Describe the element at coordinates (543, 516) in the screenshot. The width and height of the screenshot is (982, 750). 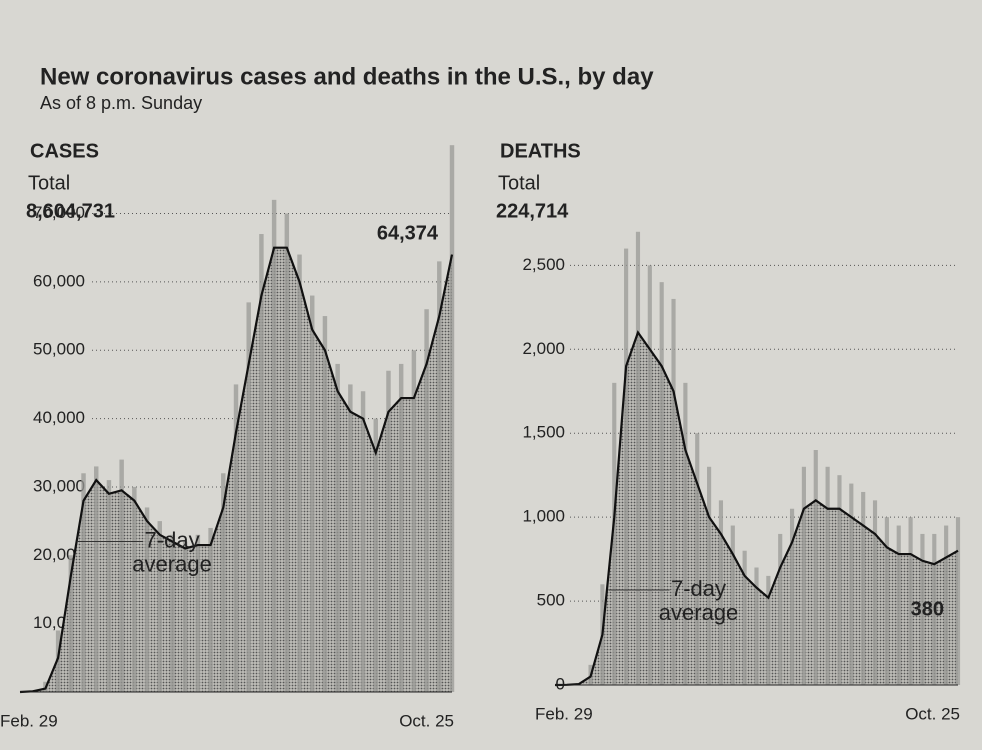
I see `y-tick-label: 1,000` at that location.